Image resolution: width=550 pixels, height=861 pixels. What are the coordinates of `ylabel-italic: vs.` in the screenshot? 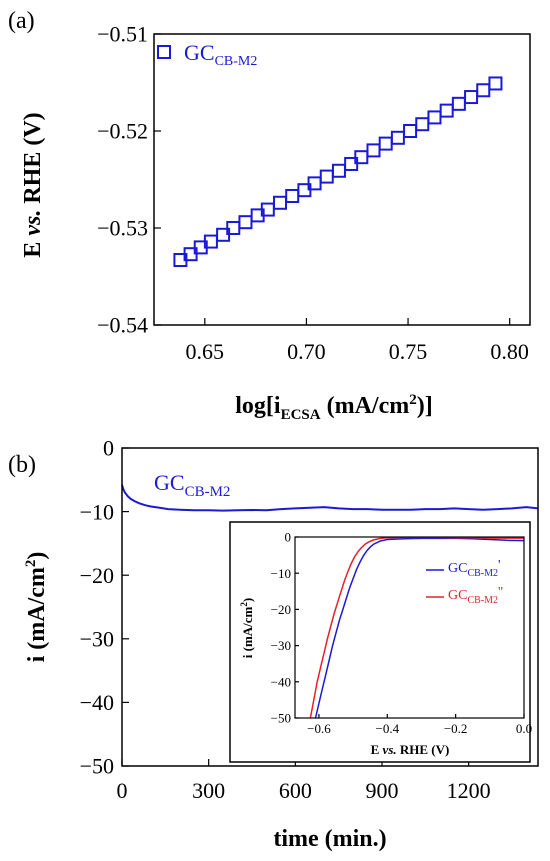 It's located at (33, 223).